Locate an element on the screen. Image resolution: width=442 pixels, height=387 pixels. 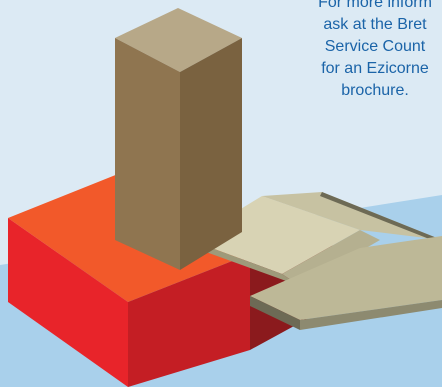
cornice-back-trim is located at coordinates (381, 218).